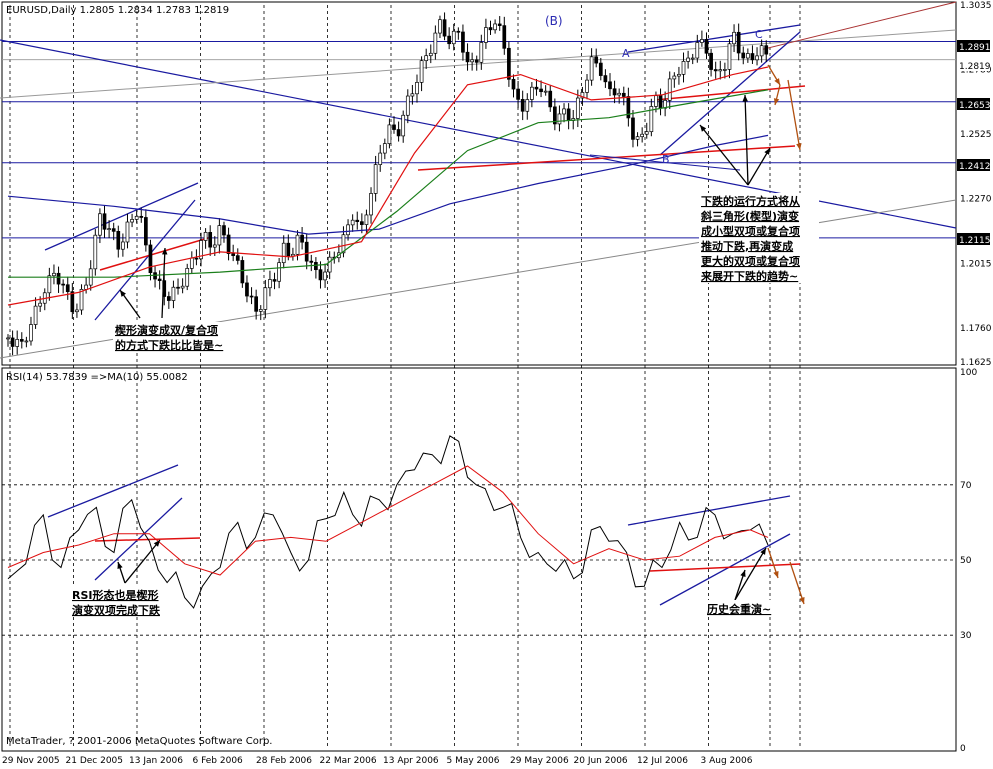  I want to click on price-note-2: 楔形演变成双/复合项 的方式下跌比比皆是~, so click(169, 337).